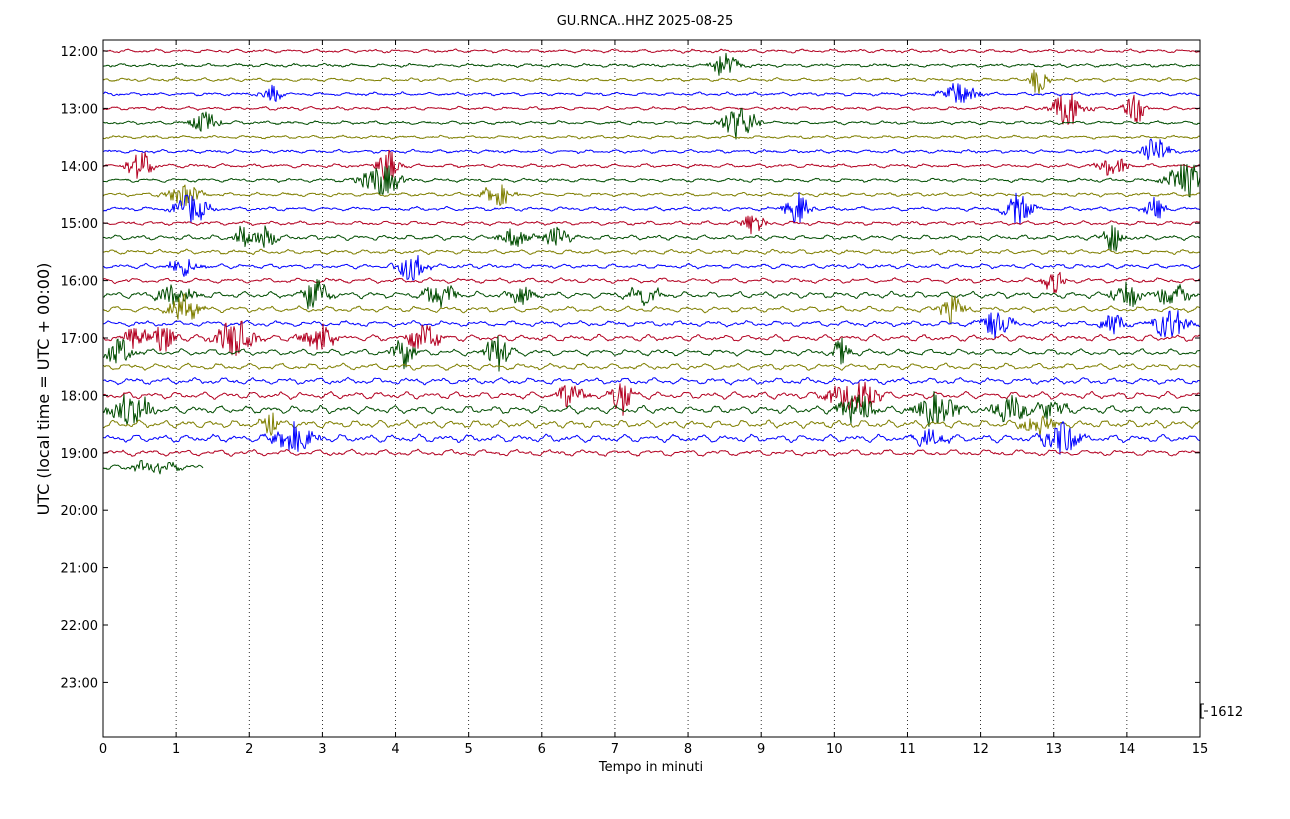 This screenshot has height=819, width=1290. Describe the element at coordinates (322, 749) in the screenshot. I see `x-tick-label: 3` at that location.